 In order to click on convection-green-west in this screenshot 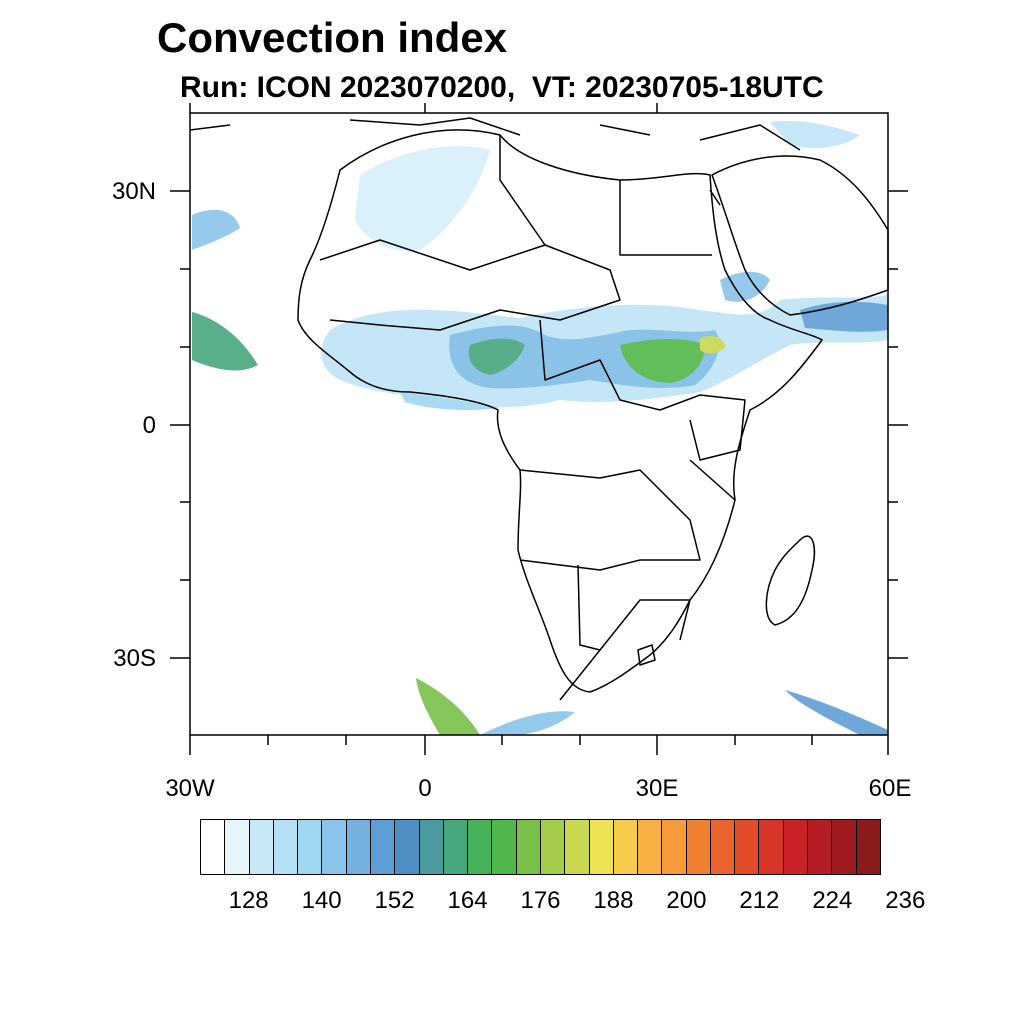, I will do `click(496, 356)`.